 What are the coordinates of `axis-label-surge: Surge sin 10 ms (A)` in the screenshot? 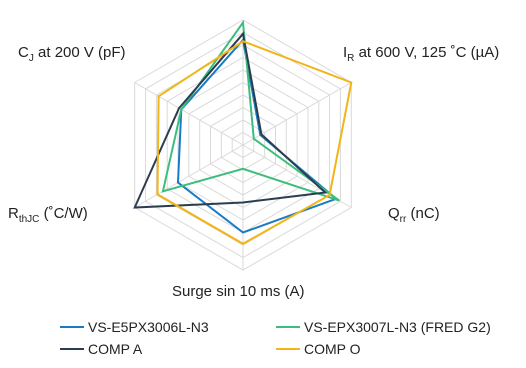 It's located at (238, 291).